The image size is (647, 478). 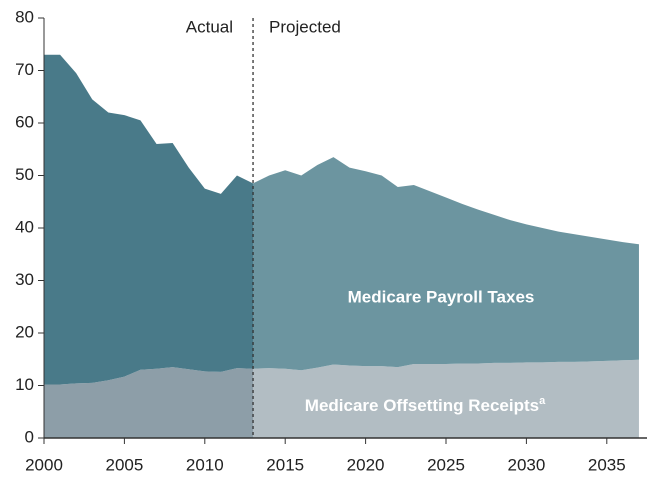 What do you see at coordinates (422, 405) in the screenshot?
I see `series-name: Medicare Offsetting Receipts` at bounding box center [422, 405].